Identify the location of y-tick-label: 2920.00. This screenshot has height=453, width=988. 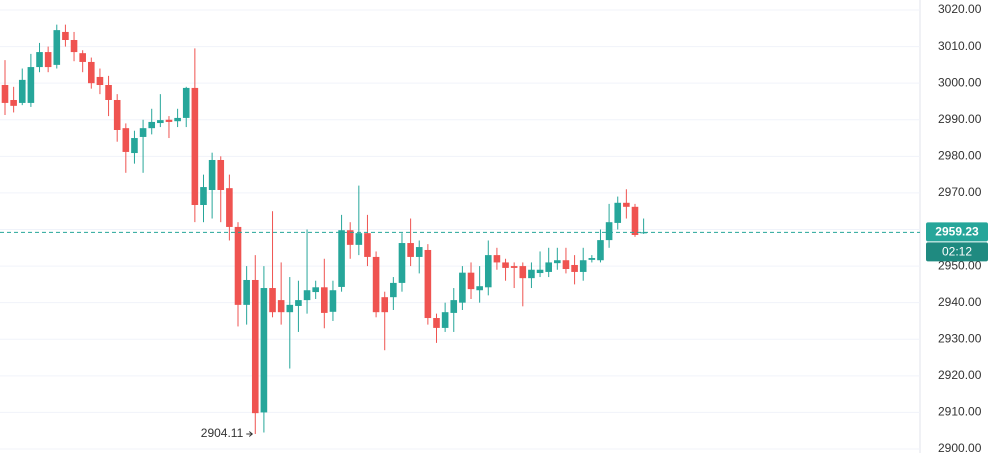
(960, 375).